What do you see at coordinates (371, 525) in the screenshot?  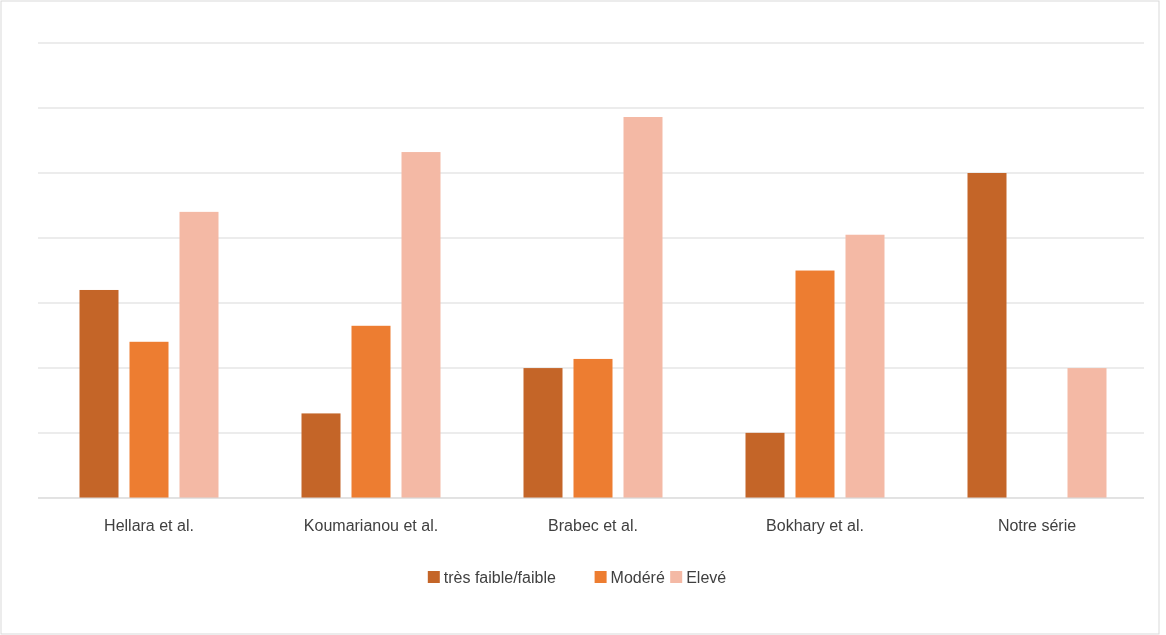 I see `x-tick-label: Koumarianou et al.` at bounding box center [371, 525].